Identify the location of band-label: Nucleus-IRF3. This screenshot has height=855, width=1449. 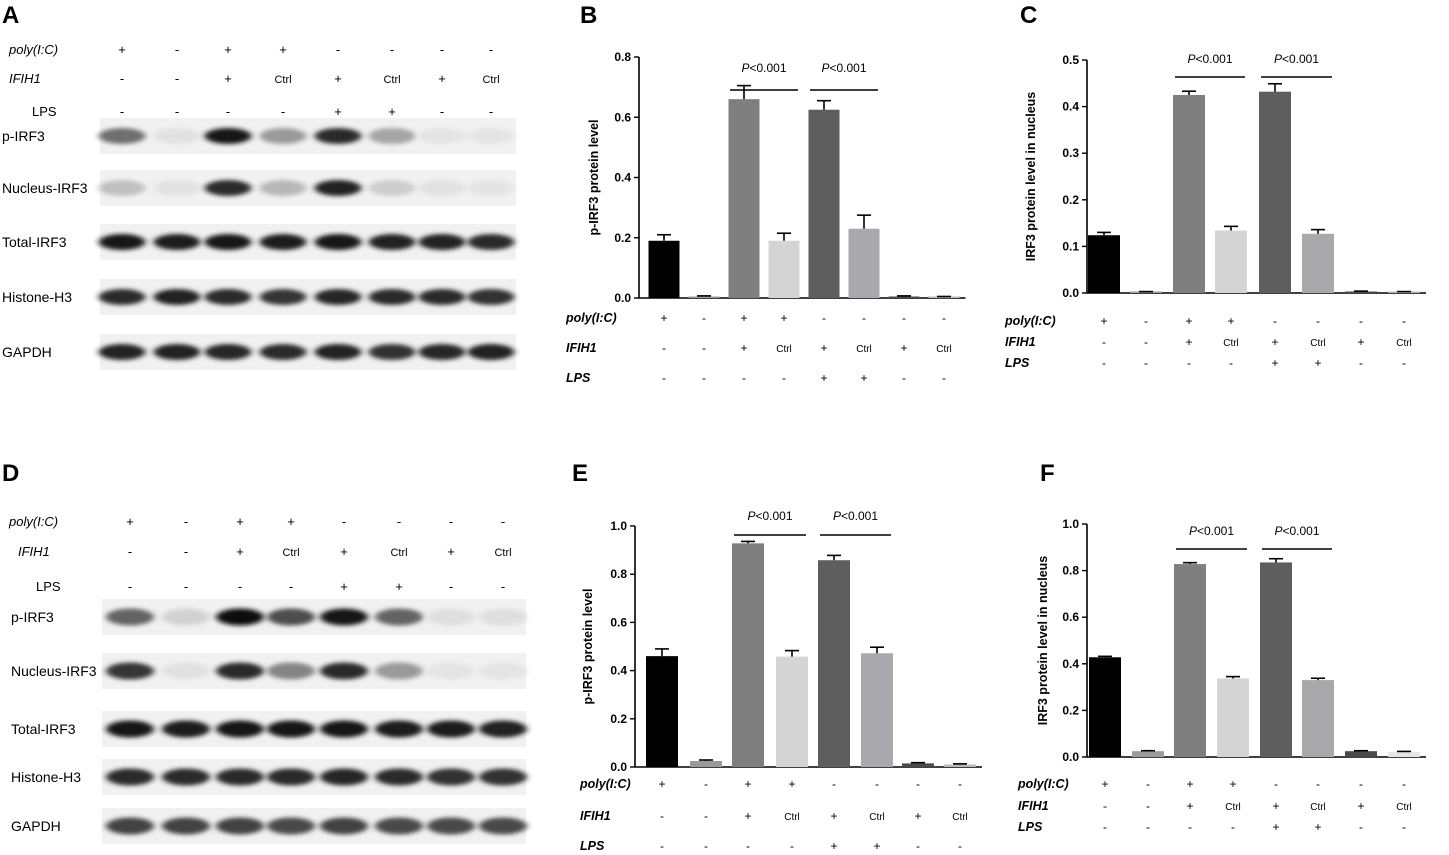
(54, 671).